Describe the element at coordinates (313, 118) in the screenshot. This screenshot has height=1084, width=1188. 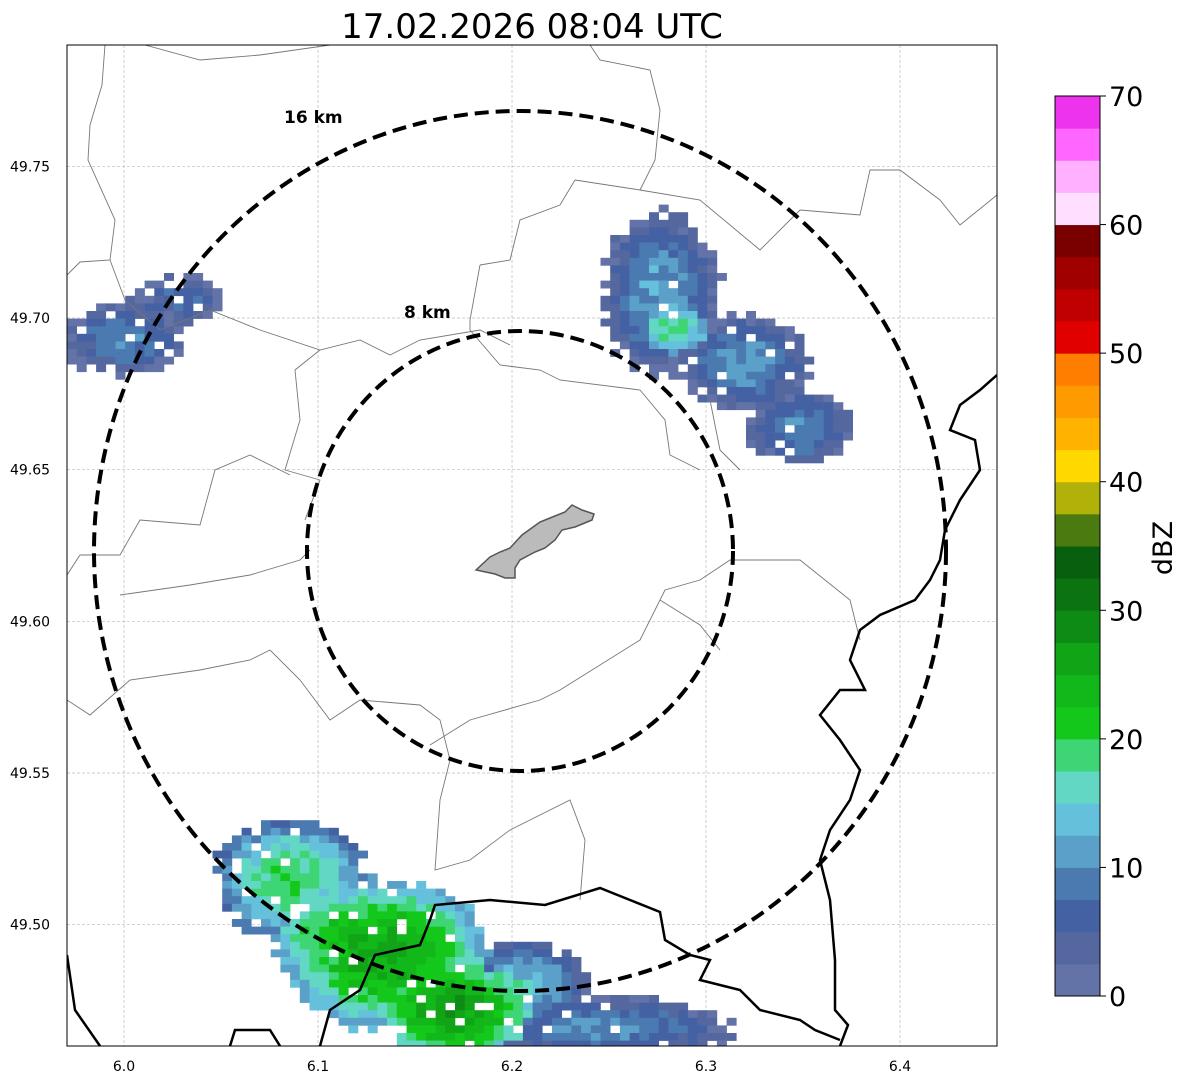
I see `range-ring-label-16km: 16 km` at that location.